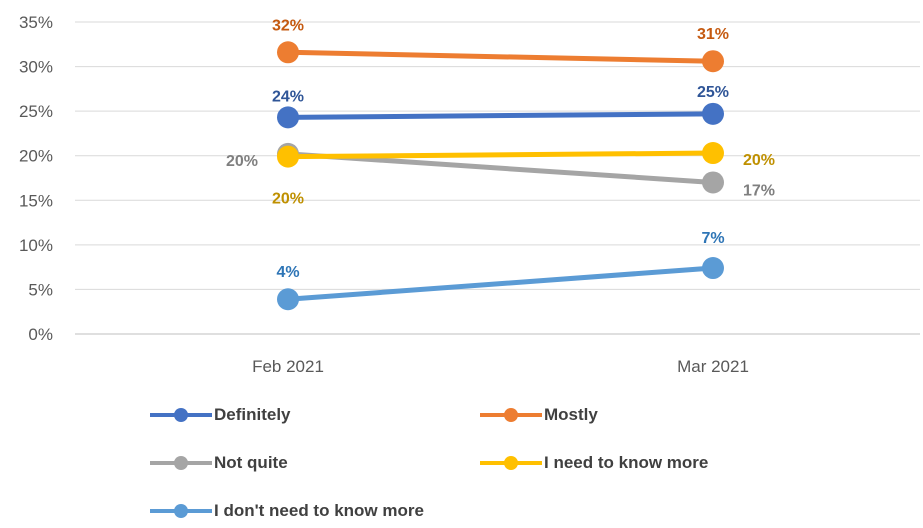 The width and height of the screenshot is (923, 528). What do you see at coordinates (36, 245) in the screenshot?
I see `y-tick-label: 10%` at bounding box center [36, 245].